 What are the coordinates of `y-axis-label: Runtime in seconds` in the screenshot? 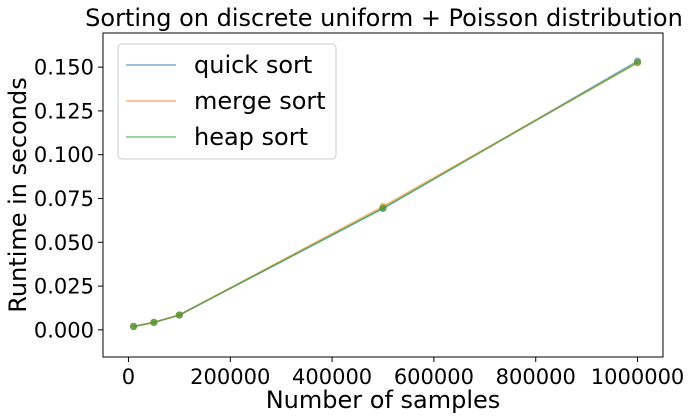 It's located at (18, 194).